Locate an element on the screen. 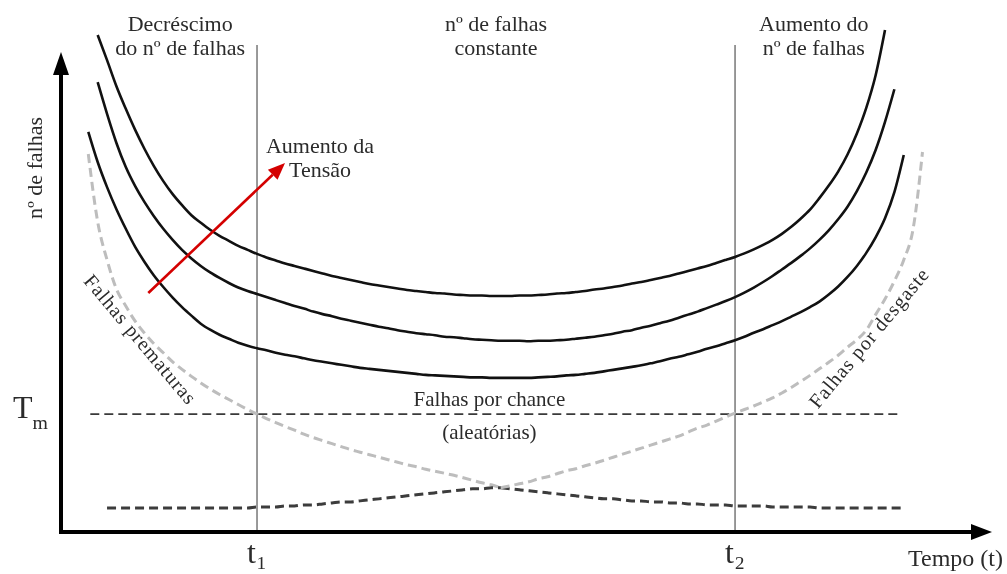 This screenshot has width=1007, height=574. x-axis-title: Tempo (t) is located at coordinates (955, 558).